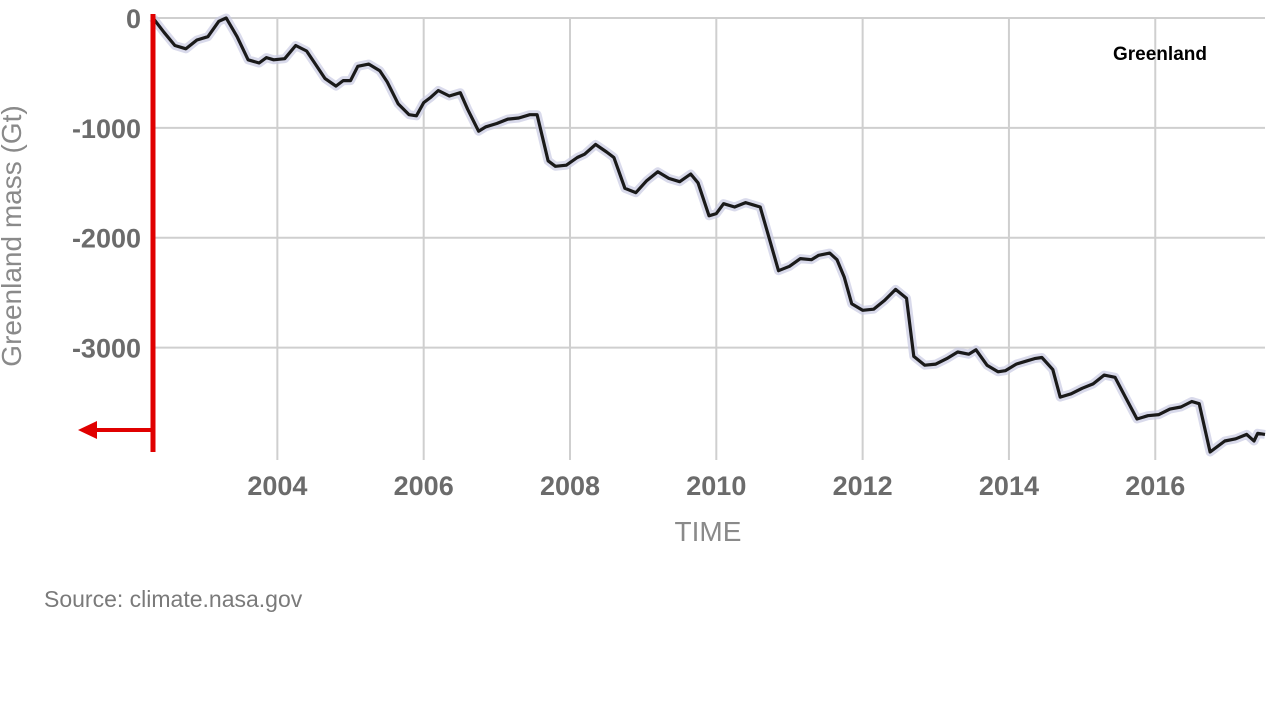 The width and height of the screenshot is (1280, 720). I want to click on y-tick-label: -2000, so click(106, 239).